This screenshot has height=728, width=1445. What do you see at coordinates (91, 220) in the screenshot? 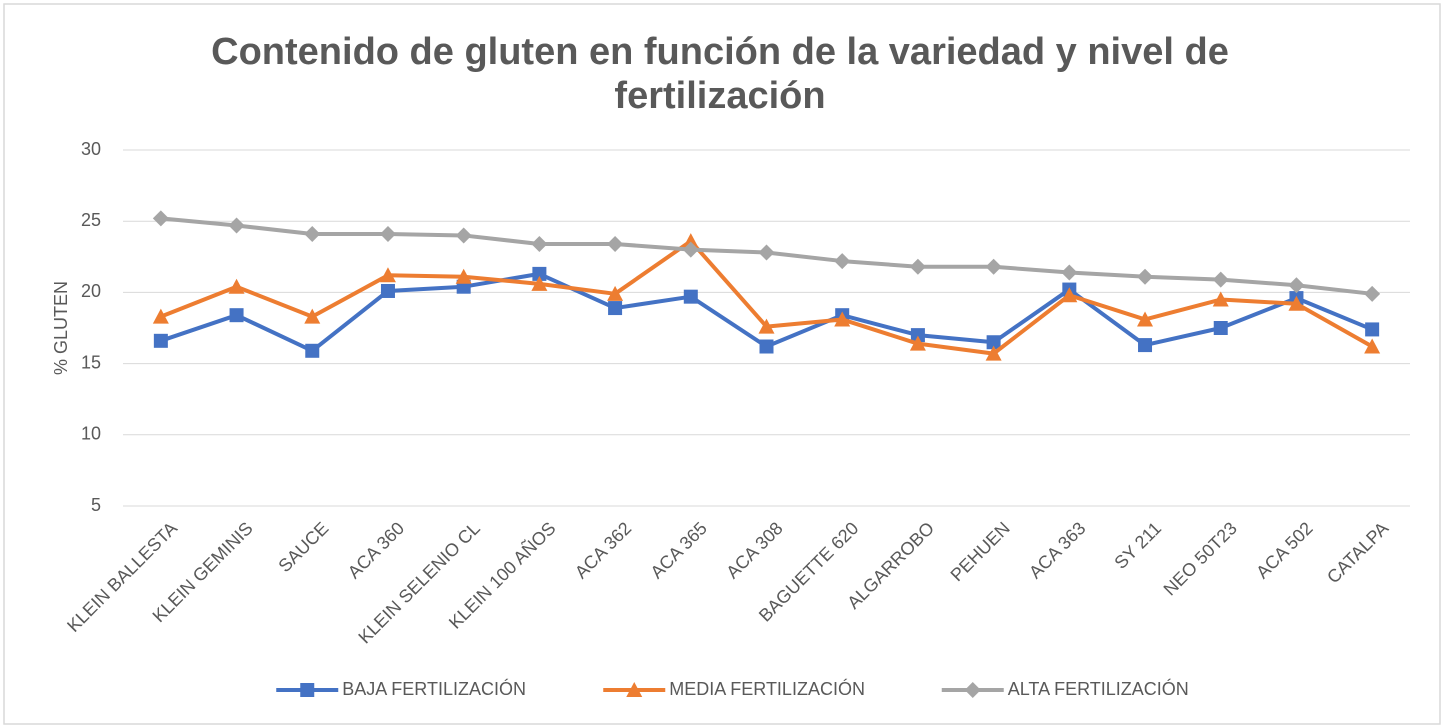
I see `y-tick-label: 25` at bounding box center [91, 220].